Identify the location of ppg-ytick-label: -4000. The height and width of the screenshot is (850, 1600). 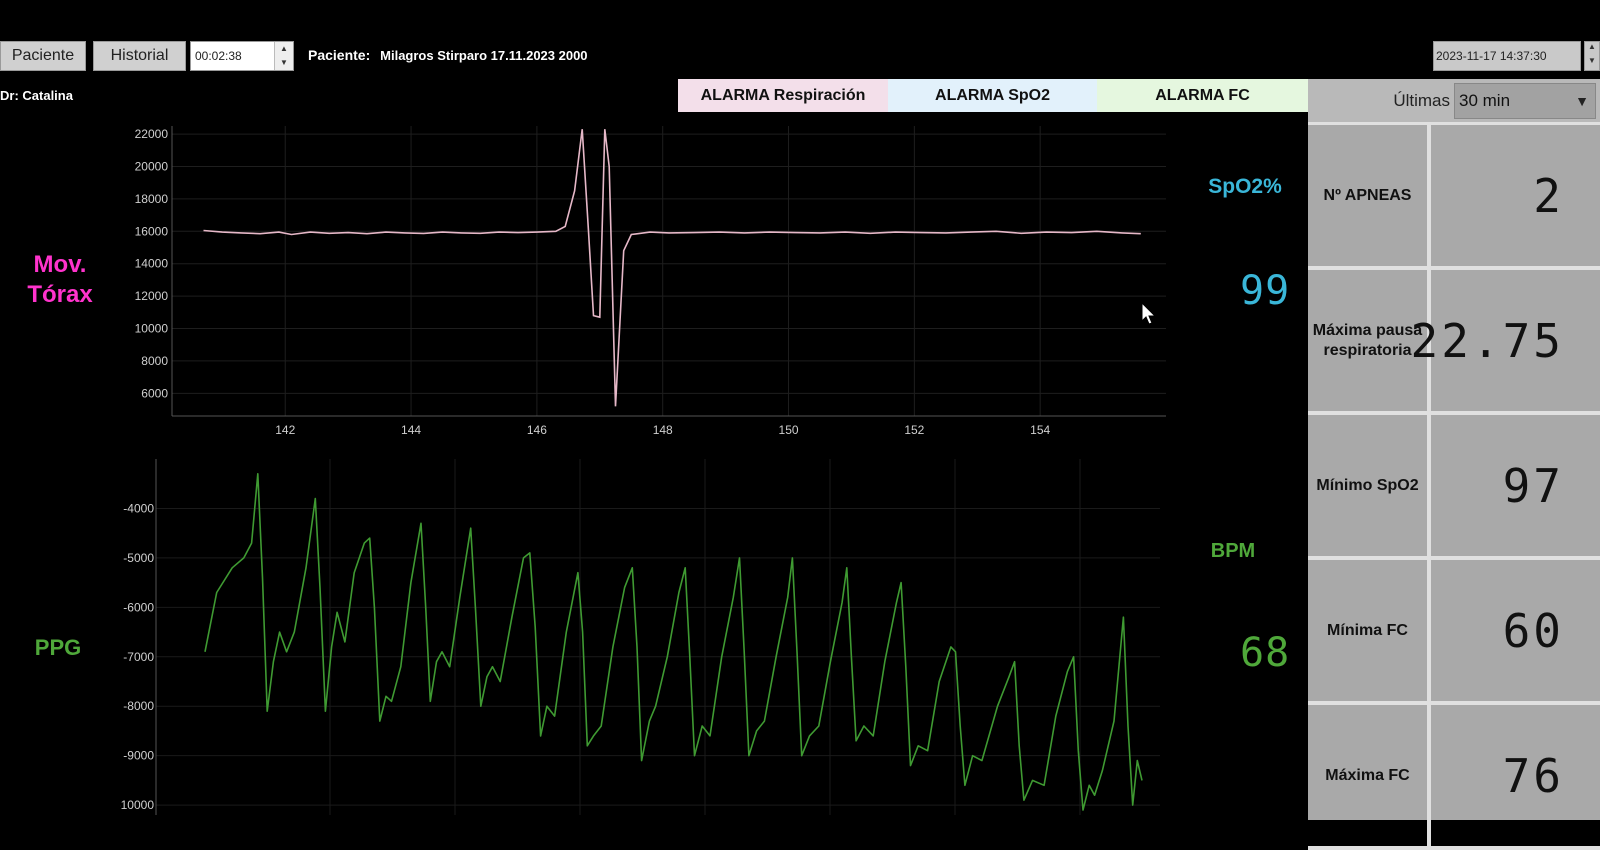
(138, 508).